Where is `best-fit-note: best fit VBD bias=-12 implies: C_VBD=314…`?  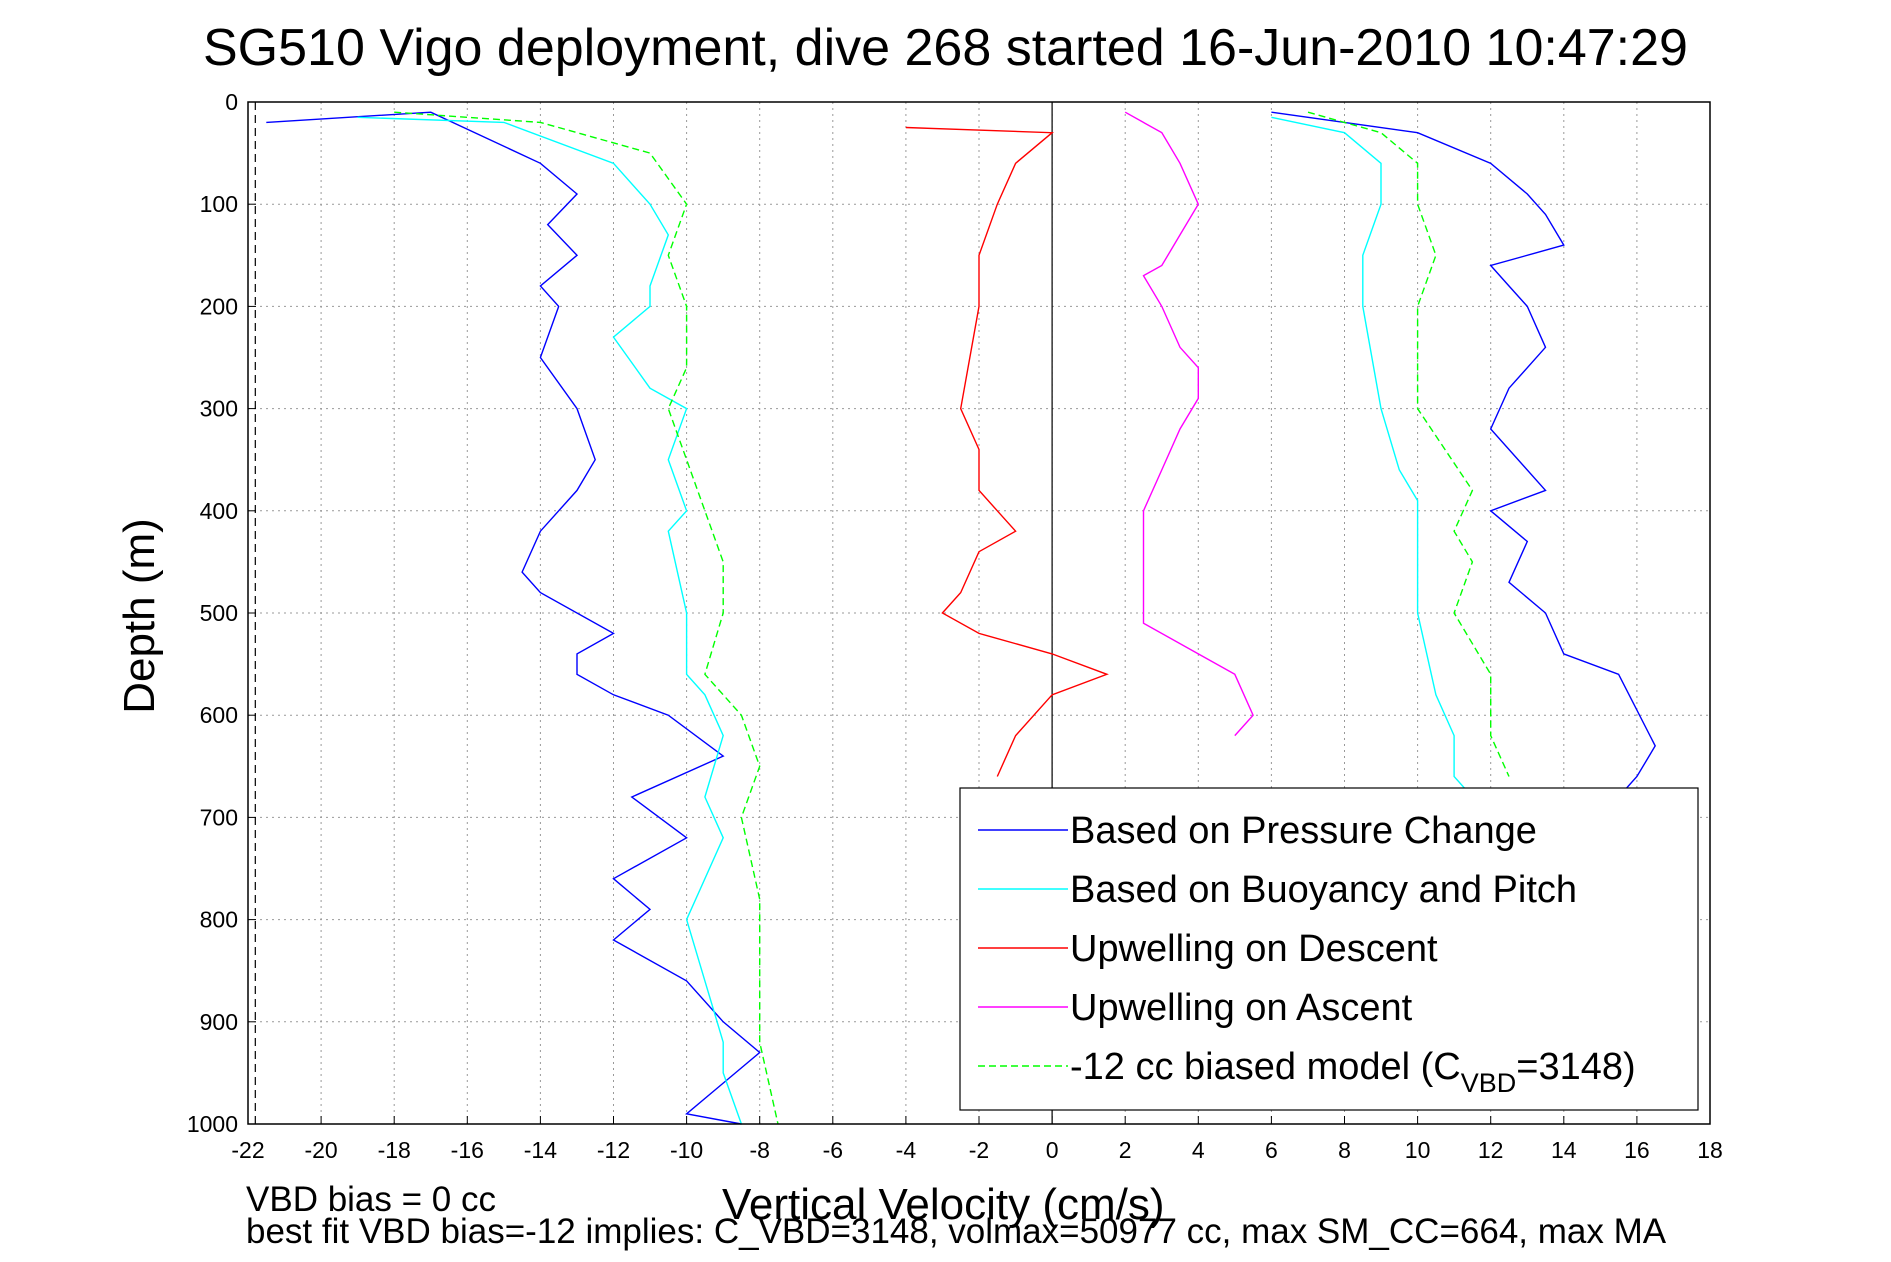
best-fit-note: best fit VBD bias=-12 implies: C_VBD=314… is located at coordinates (956, 1231).